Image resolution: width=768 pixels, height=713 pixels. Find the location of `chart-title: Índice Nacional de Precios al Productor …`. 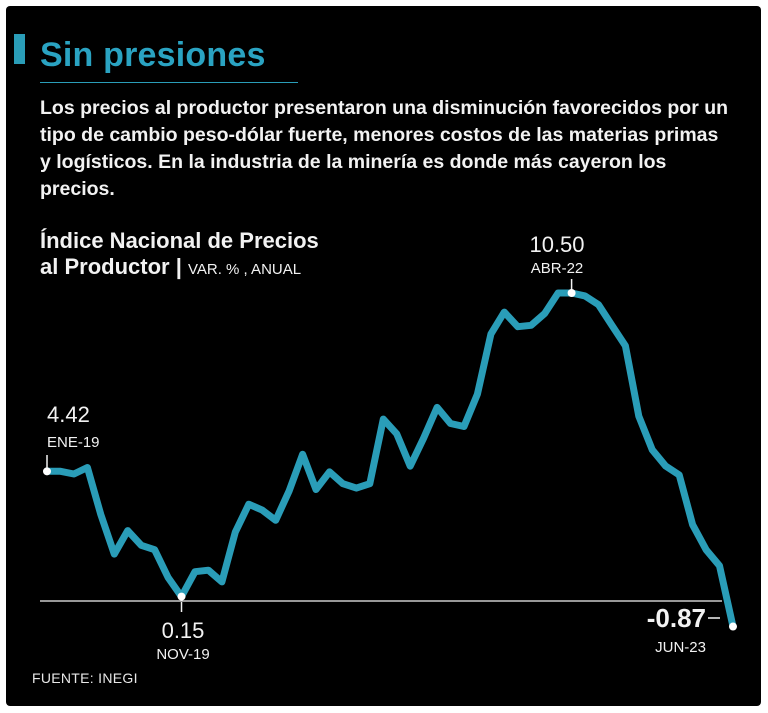

chart-title: Índice Nacional de Precios al Productor … is located at coordinates (179, 255).